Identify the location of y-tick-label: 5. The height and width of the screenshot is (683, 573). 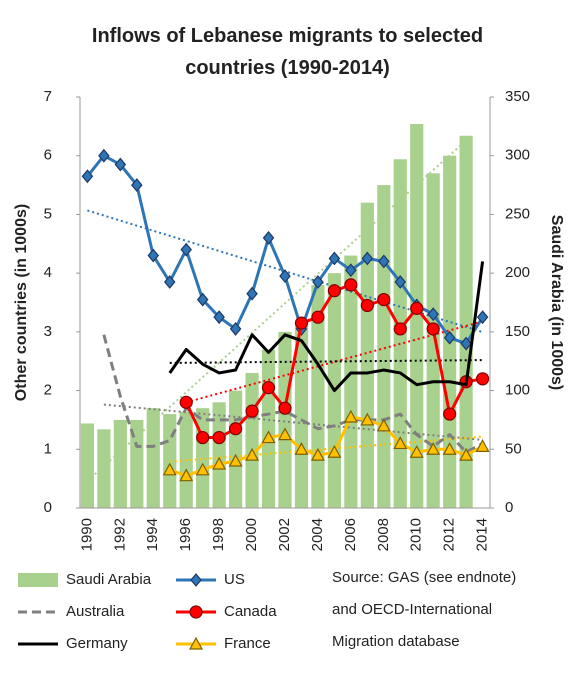
(48, 213).